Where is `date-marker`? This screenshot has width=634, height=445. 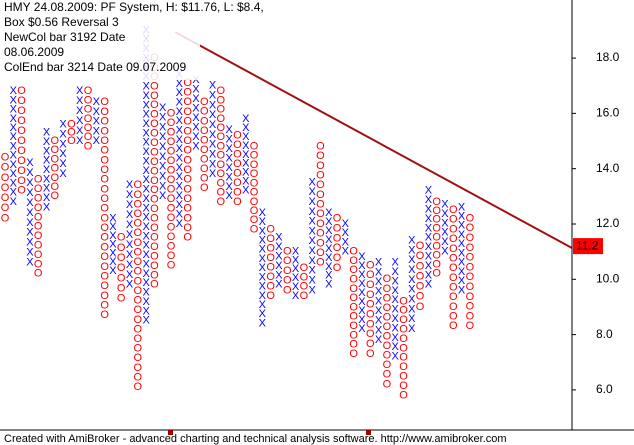 date-marker is located at coordinates (368, 432).